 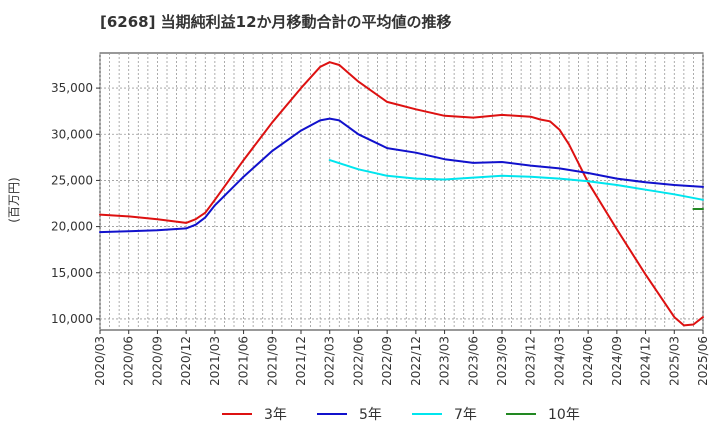 What do you see at coordinates (14, 199) in the screenshot?
I see `y-axis-label: (百万円)` at bounding box center [14, 199].